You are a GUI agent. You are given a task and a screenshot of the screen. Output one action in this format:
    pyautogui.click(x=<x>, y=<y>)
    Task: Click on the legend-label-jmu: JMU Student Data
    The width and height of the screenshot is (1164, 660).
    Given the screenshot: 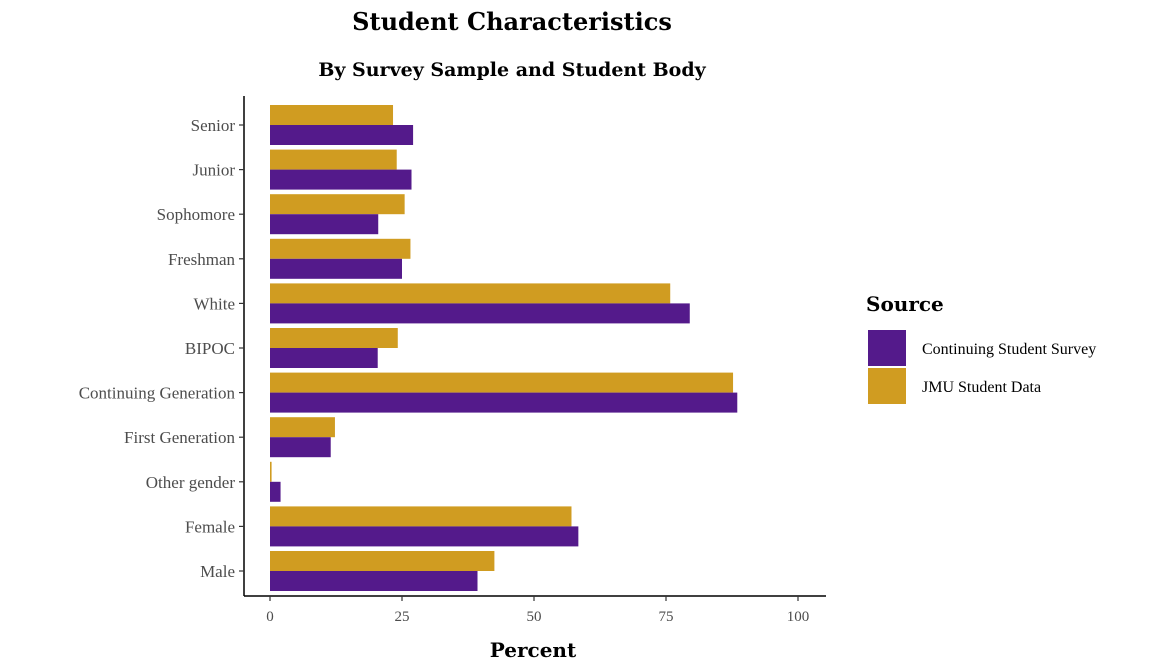 What is the action you would take?
    pyautogui.click(x=981, y=387)
    